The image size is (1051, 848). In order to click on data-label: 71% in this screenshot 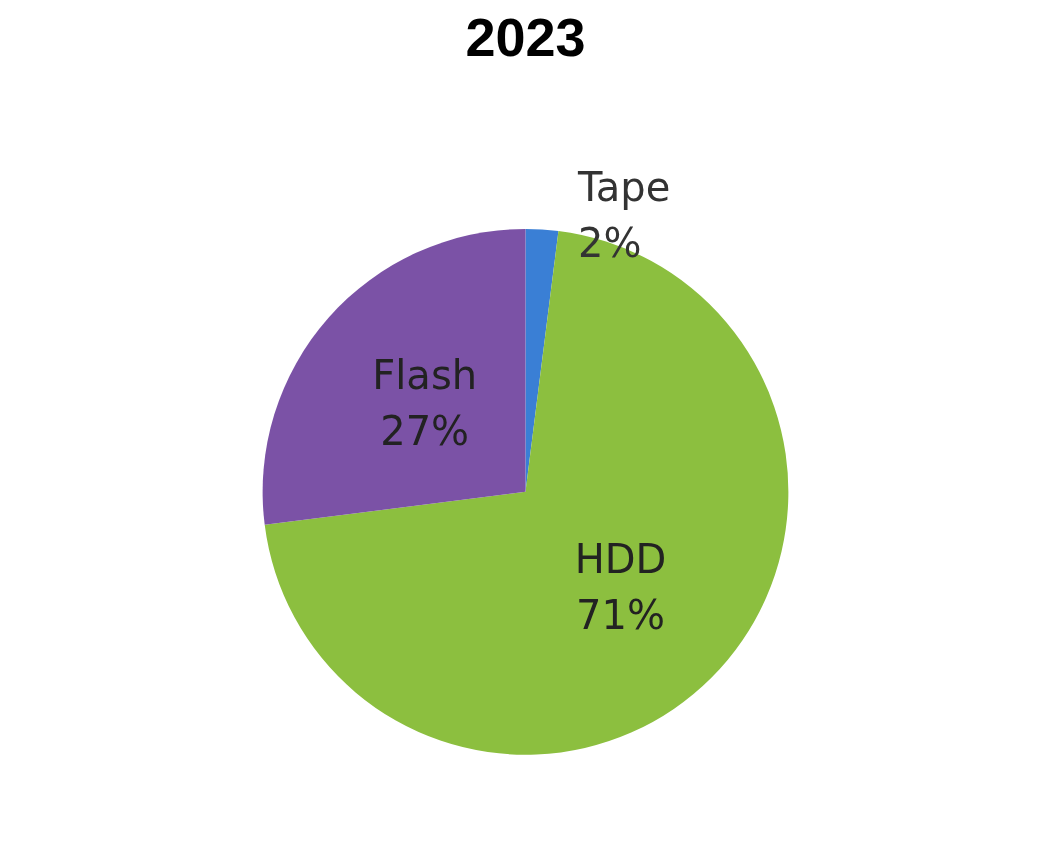, I will do `click(621, 614)`.